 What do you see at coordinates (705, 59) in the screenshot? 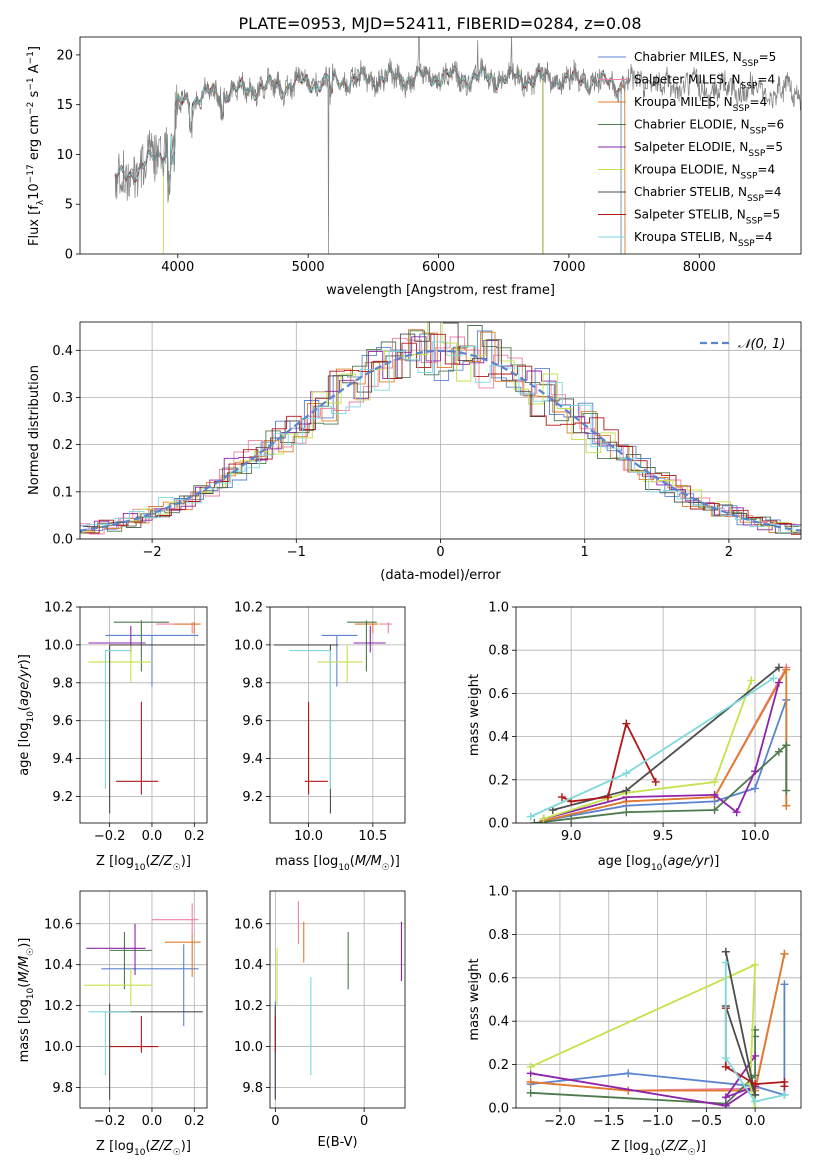
I see `legend-label: Chabrier MILES, NSSP=5` at bounding box center [705, 59].